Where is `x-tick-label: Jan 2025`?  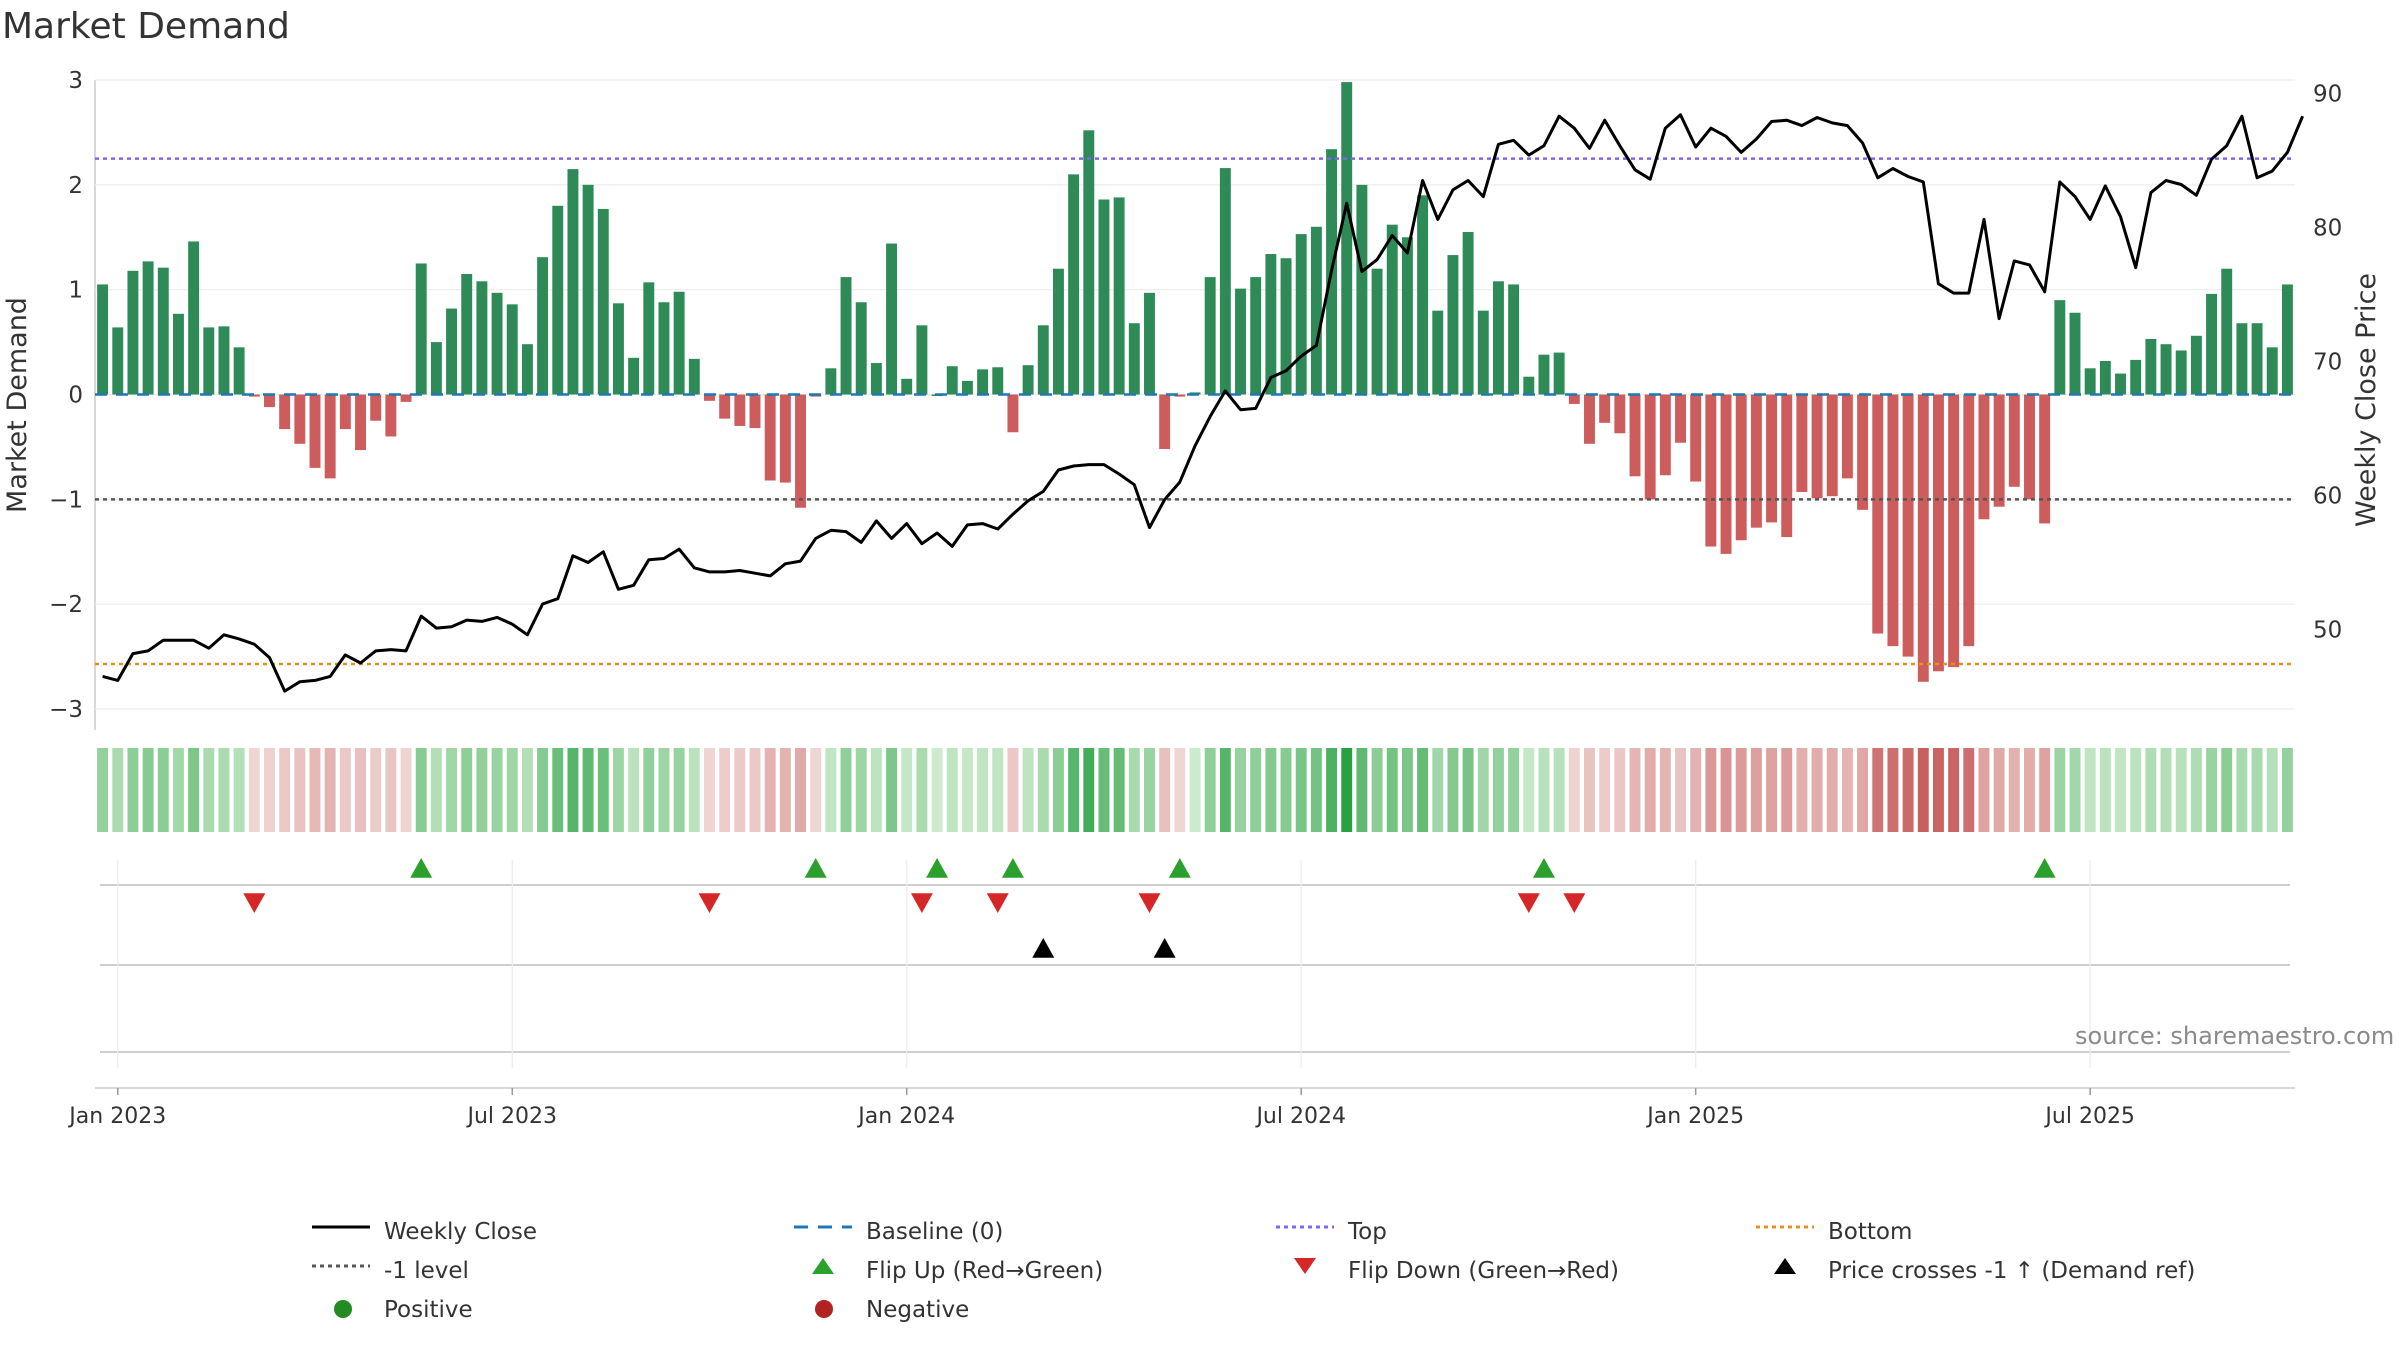
x-tick-label: Jan 2025 is located at coordinates (1694, 1116).